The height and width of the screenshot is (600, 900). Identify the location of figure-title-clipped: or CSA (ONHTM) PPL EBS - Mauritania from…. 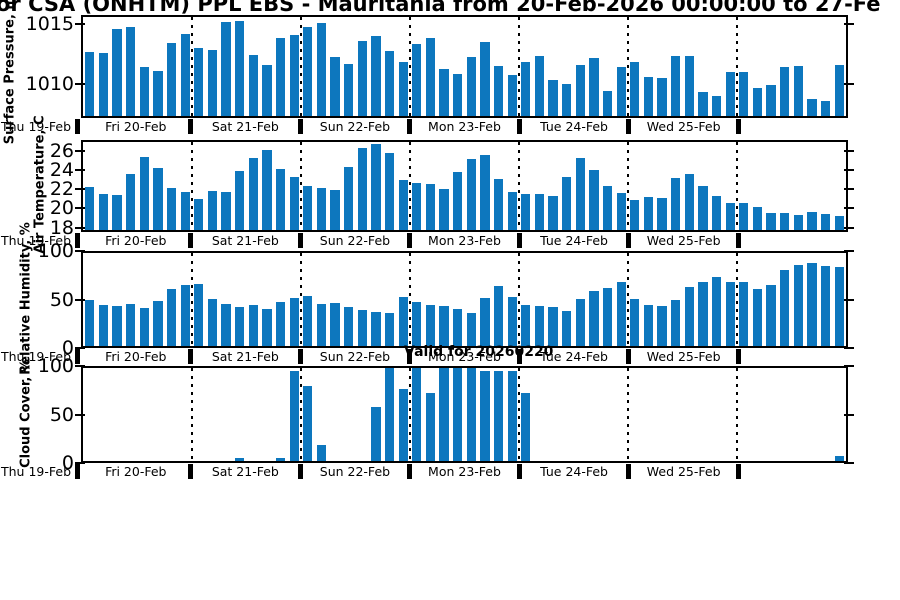
(440, 8).